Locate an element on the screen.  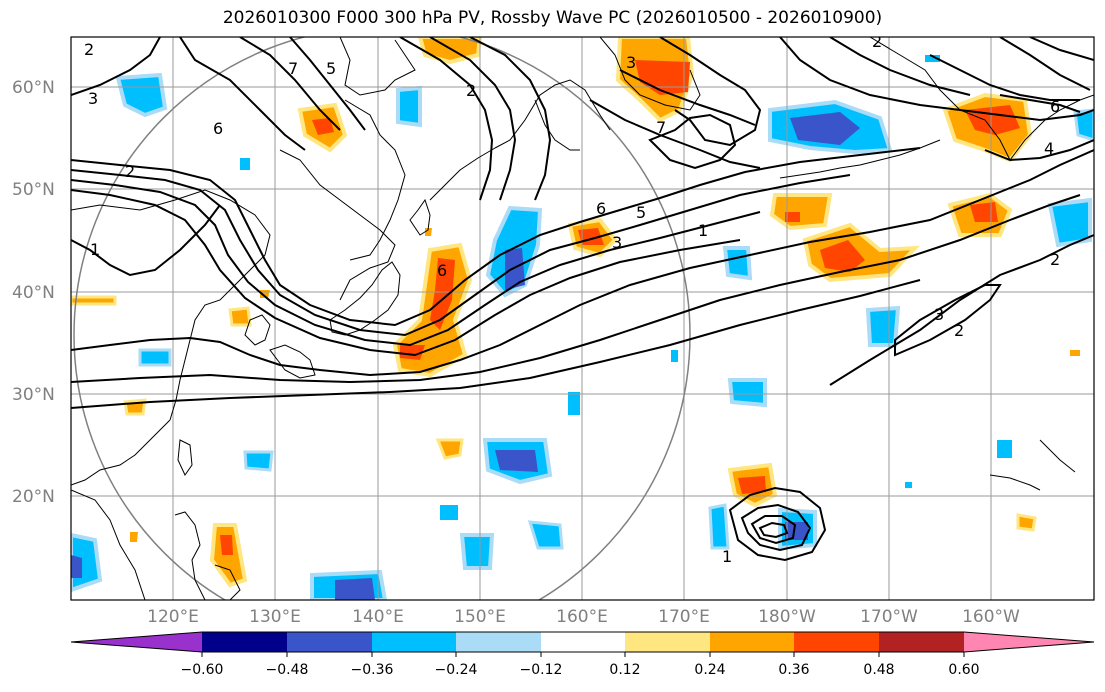
colorbar-tick: 0.36 is located at coordinates (793, 670).